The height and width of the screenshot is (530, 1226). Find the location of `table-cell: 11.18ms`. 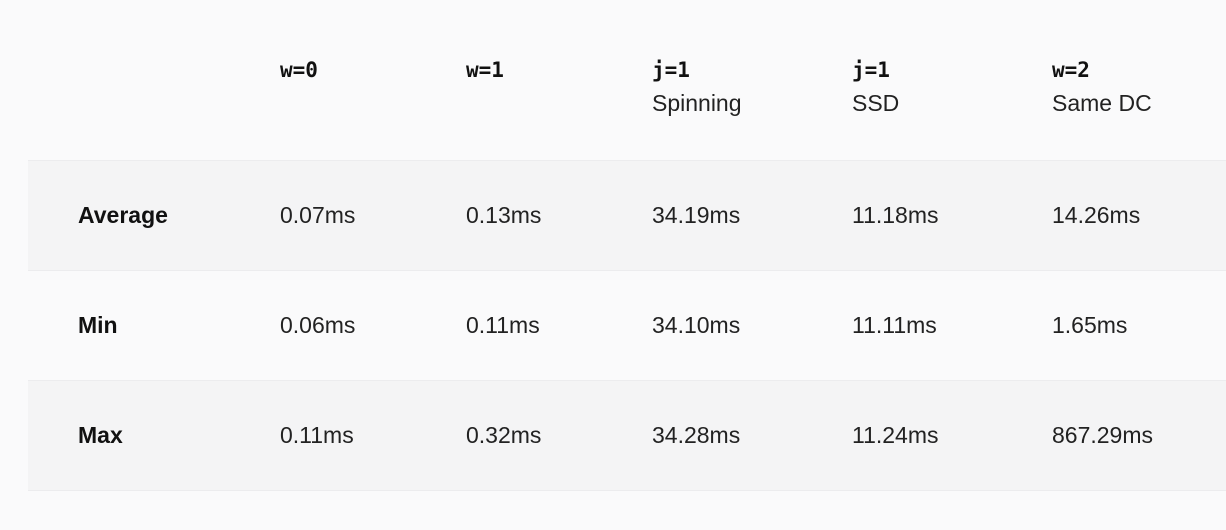

table-cell: 11.18ms is located at coordinates (895, 215).